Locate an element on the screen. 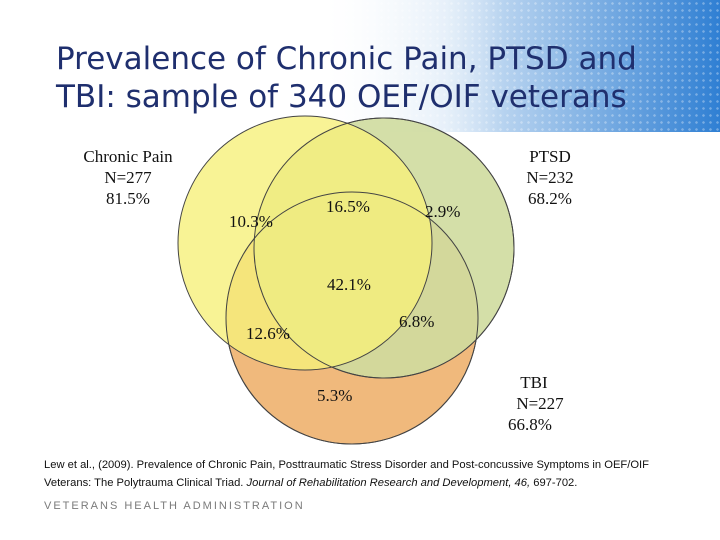 The image size is (720, 540). region-pain-ptsd: 16.5% is located at coordinates (348, 206).